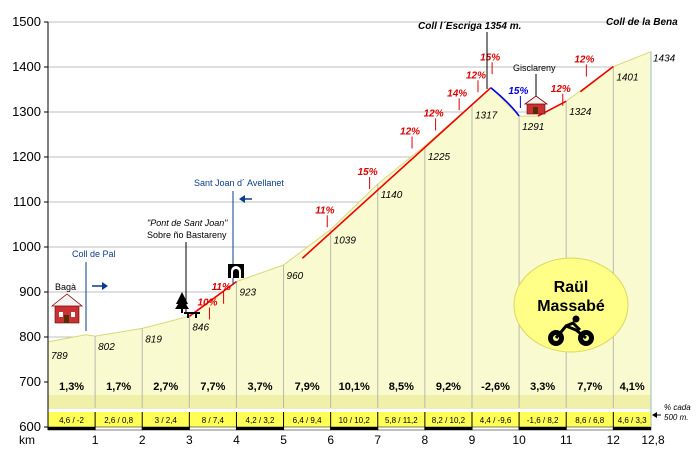 This screenshot has height=460, width=700. I want to click on segment-subslope-label: -1,6 / 8,2, so click(543, 420).